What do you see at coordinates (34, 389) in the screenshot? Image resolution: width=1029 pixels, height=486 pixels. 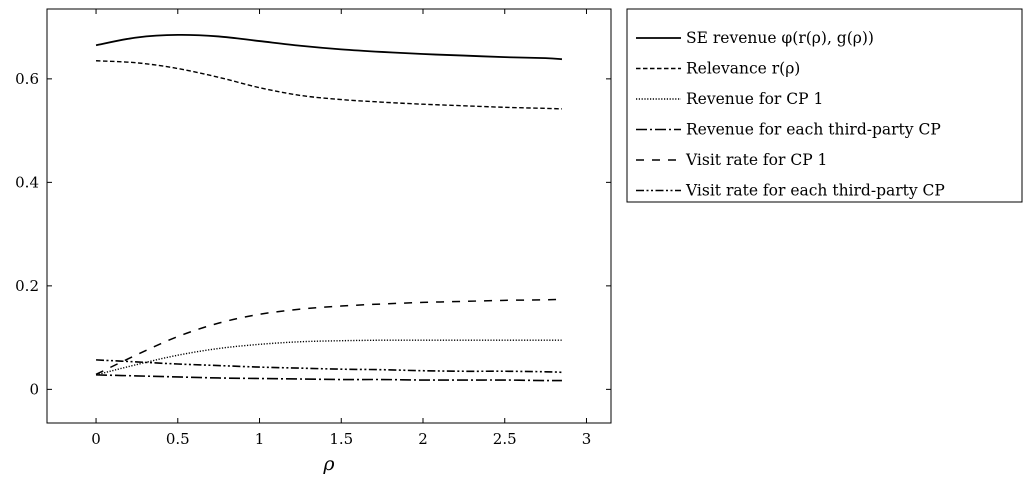 I see `y-tick-label: 0` at bounding box center [34, 389].